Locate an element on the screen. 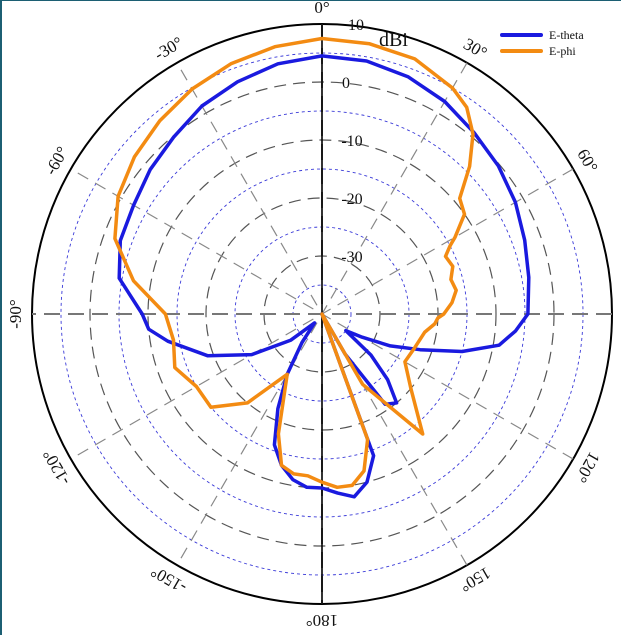 The width and height of the screenshot is (621, 635). radial-tick-label: -10 is located at coordinates (351, 141).